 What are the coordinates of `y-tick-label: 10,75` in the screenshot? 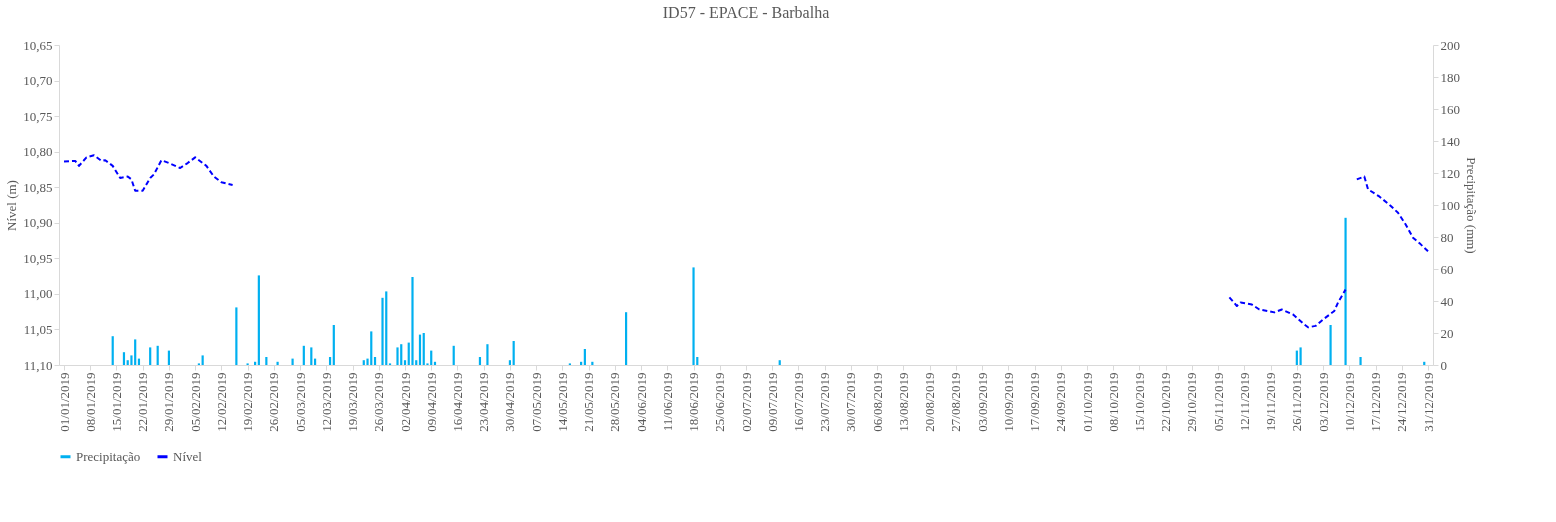 It's located at (38, 116).